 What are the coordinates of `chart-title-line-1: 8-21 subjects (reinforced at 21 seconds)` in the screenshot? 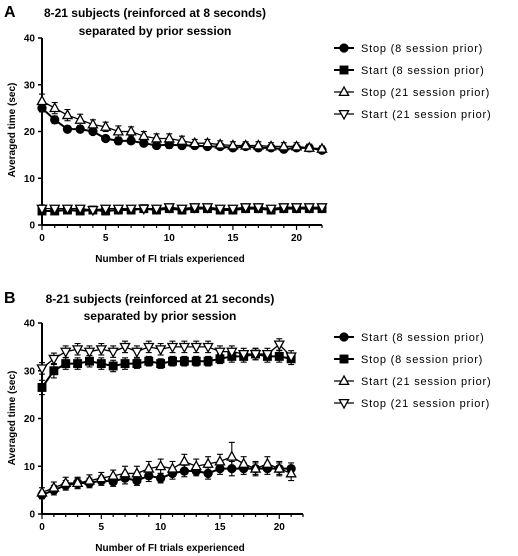 It's located at (160, 299).